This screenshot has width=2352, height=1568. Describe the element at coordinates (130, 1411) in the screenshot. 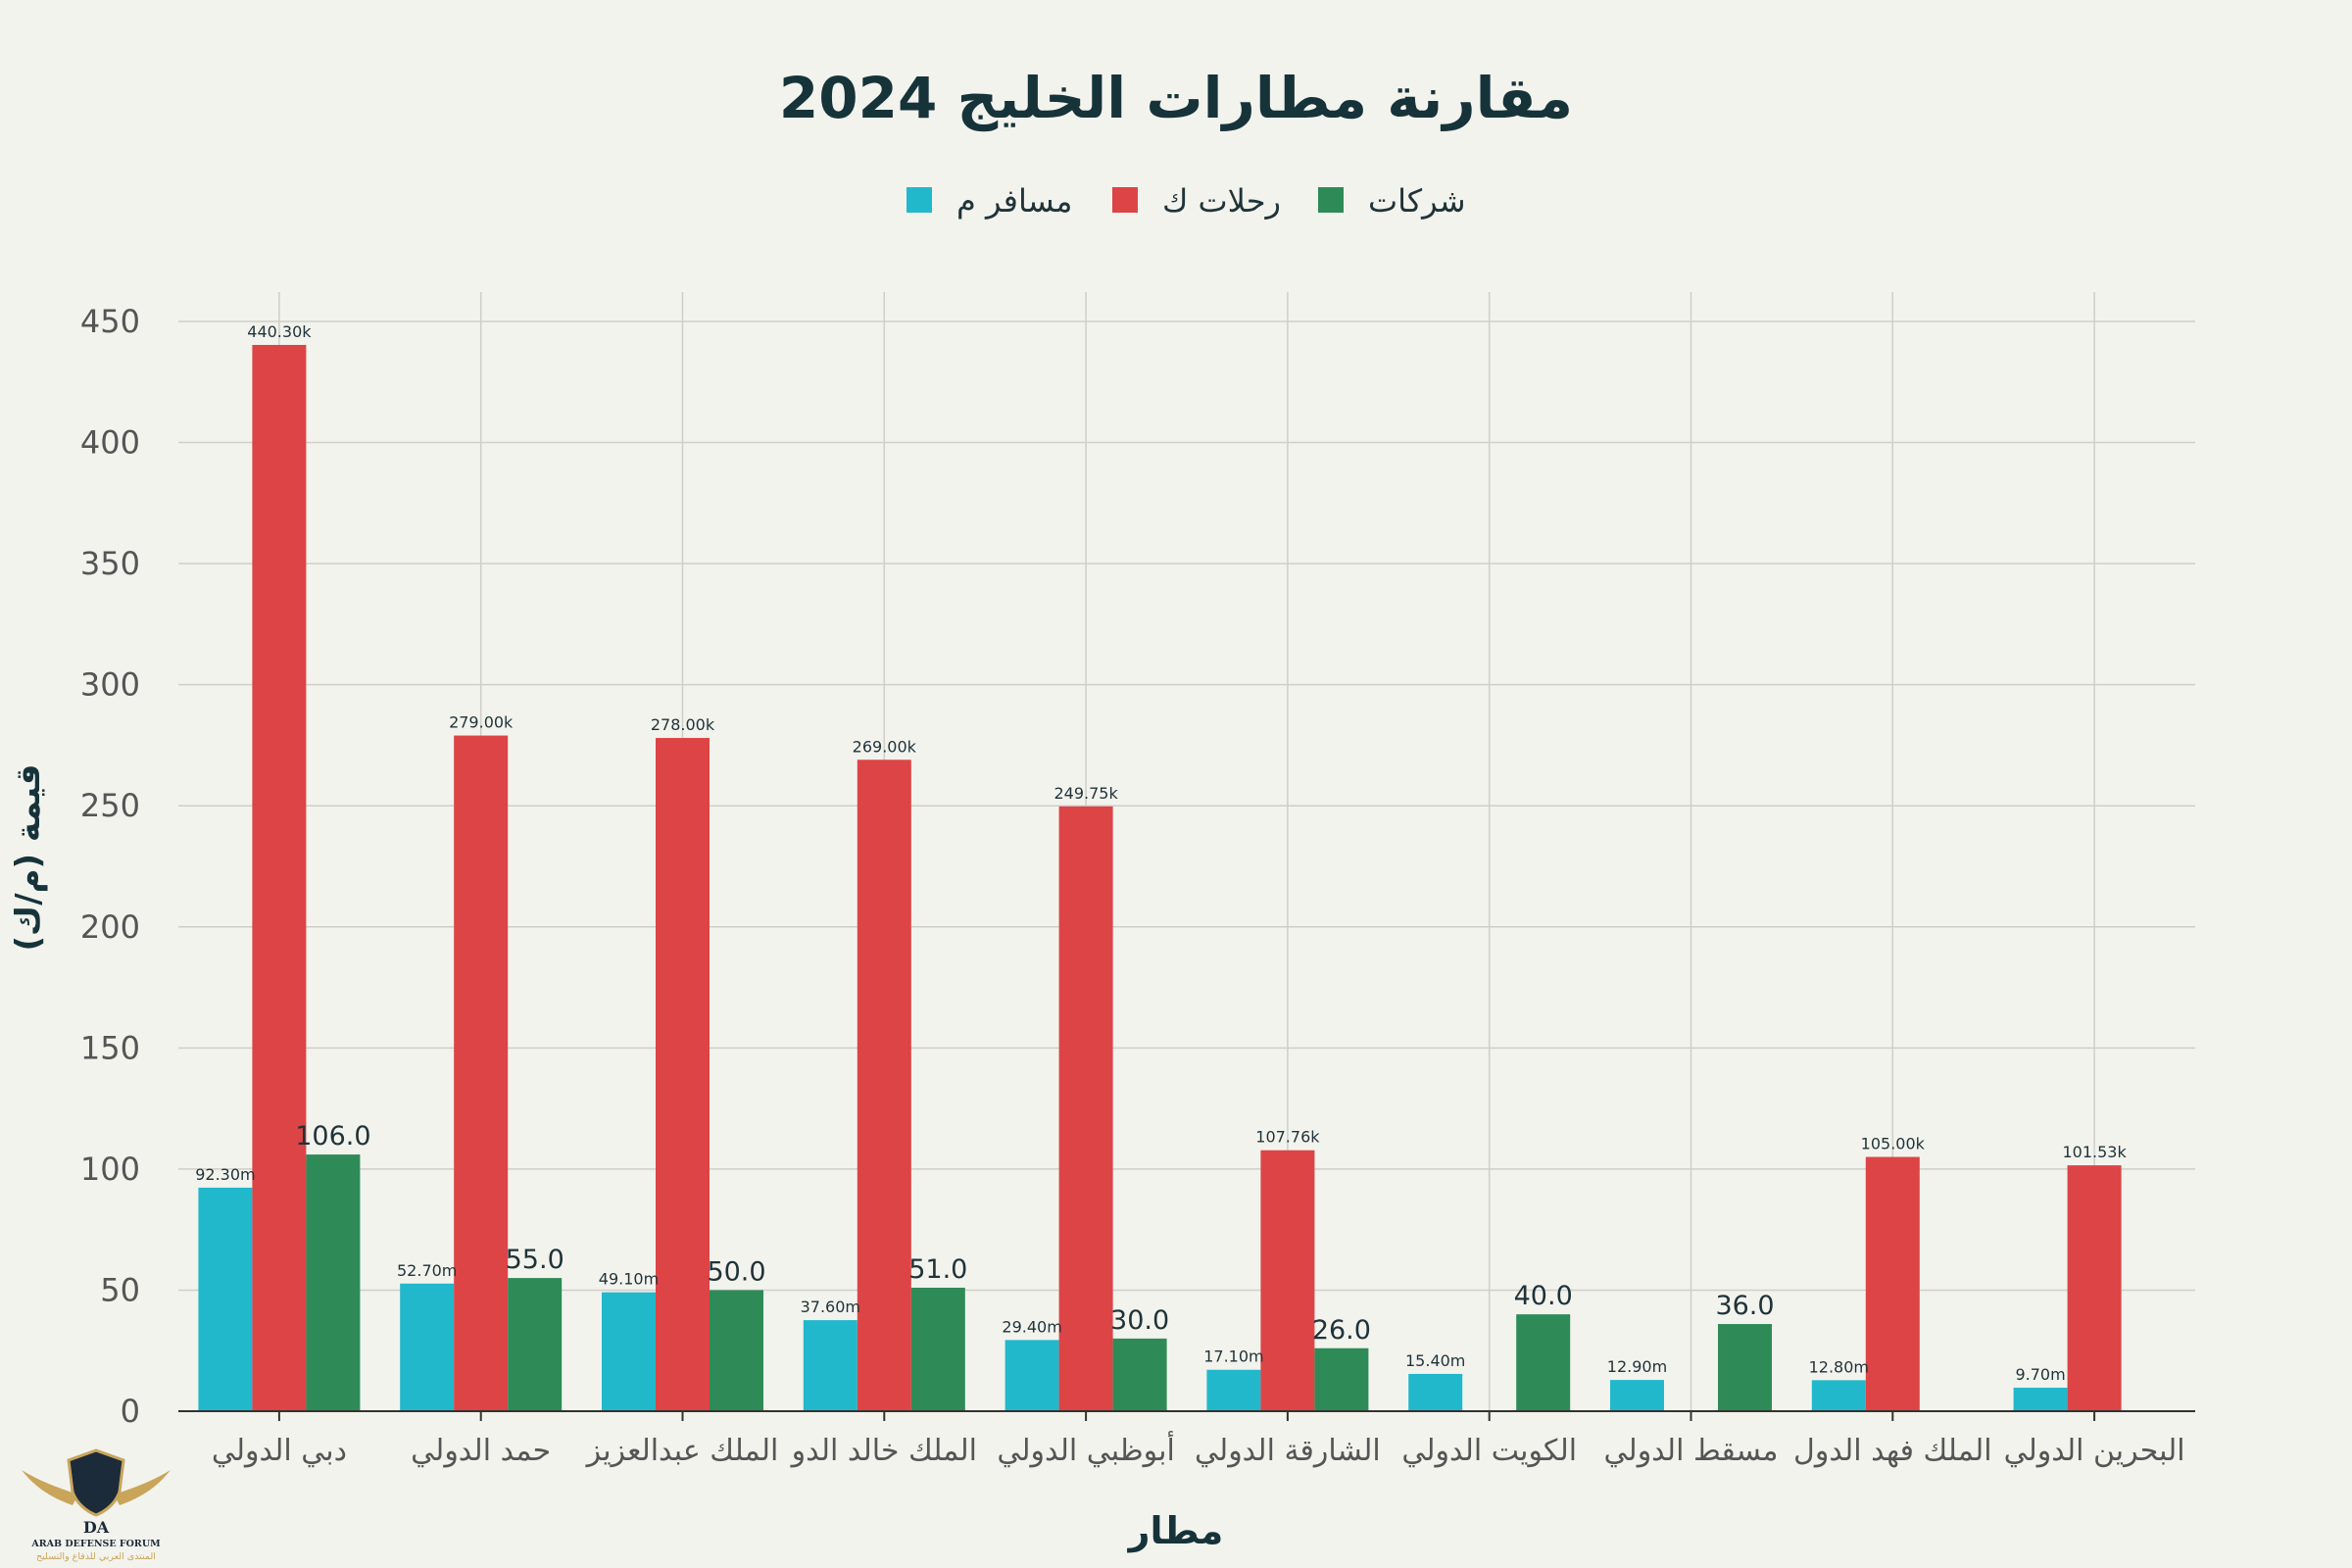

I see `y-tick-label: 0` at that location.